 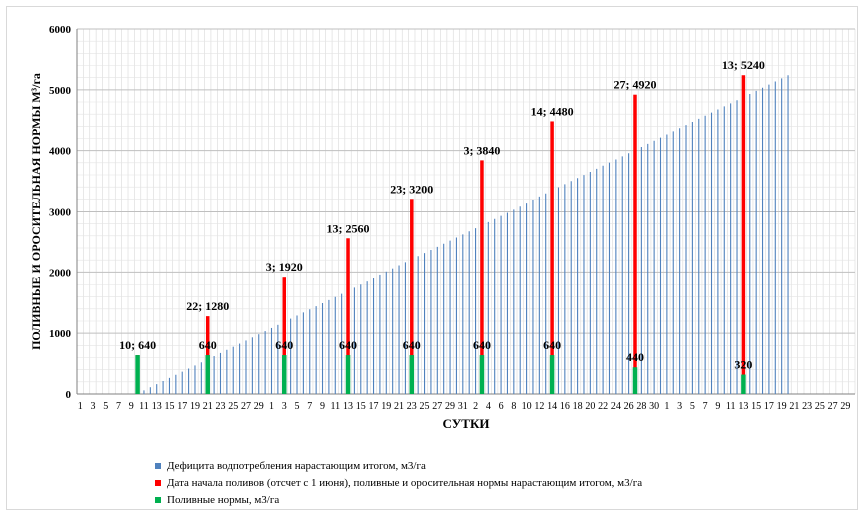 I want to click on irrigation-data-label: 14; 4480, so click(x=552, y=111).